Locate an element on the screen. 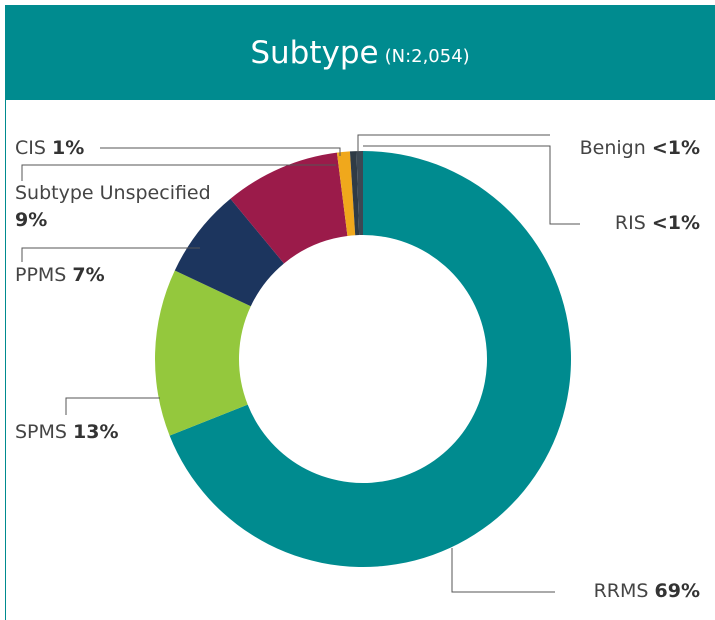 The width and height of the screenshot is (715, 620). slice-value-label: 13% is located at coordinates (96, 432).